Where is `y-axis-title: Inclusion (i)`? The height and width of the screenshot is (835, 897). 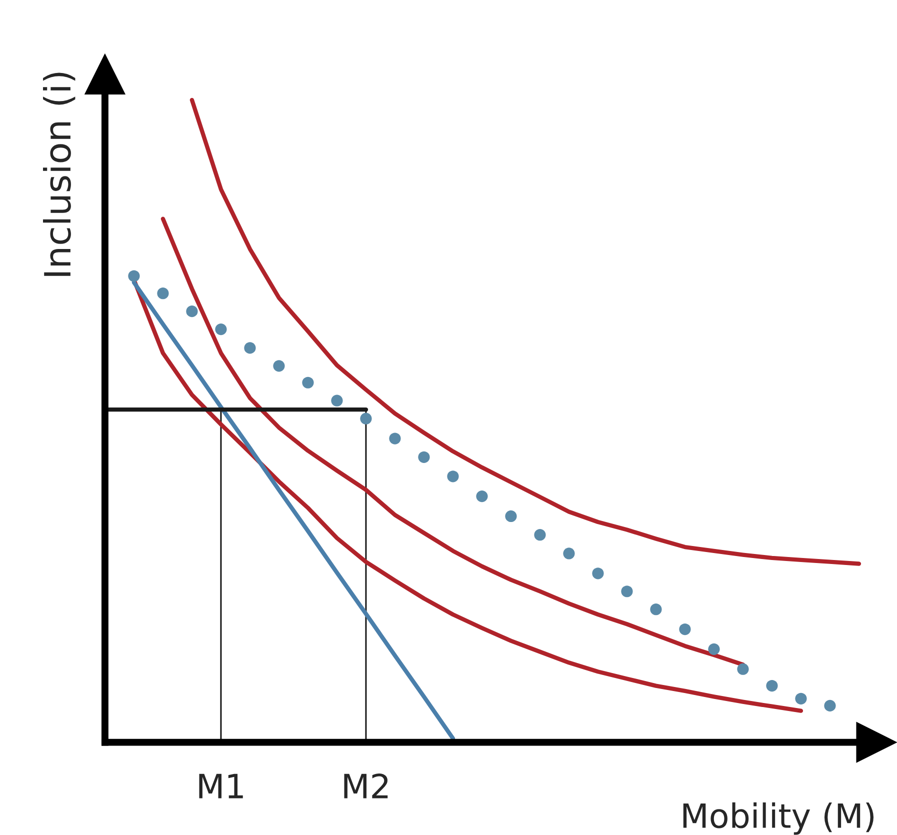
y-axis-title: Inclusion (i) is located at coordinates (59, 174).